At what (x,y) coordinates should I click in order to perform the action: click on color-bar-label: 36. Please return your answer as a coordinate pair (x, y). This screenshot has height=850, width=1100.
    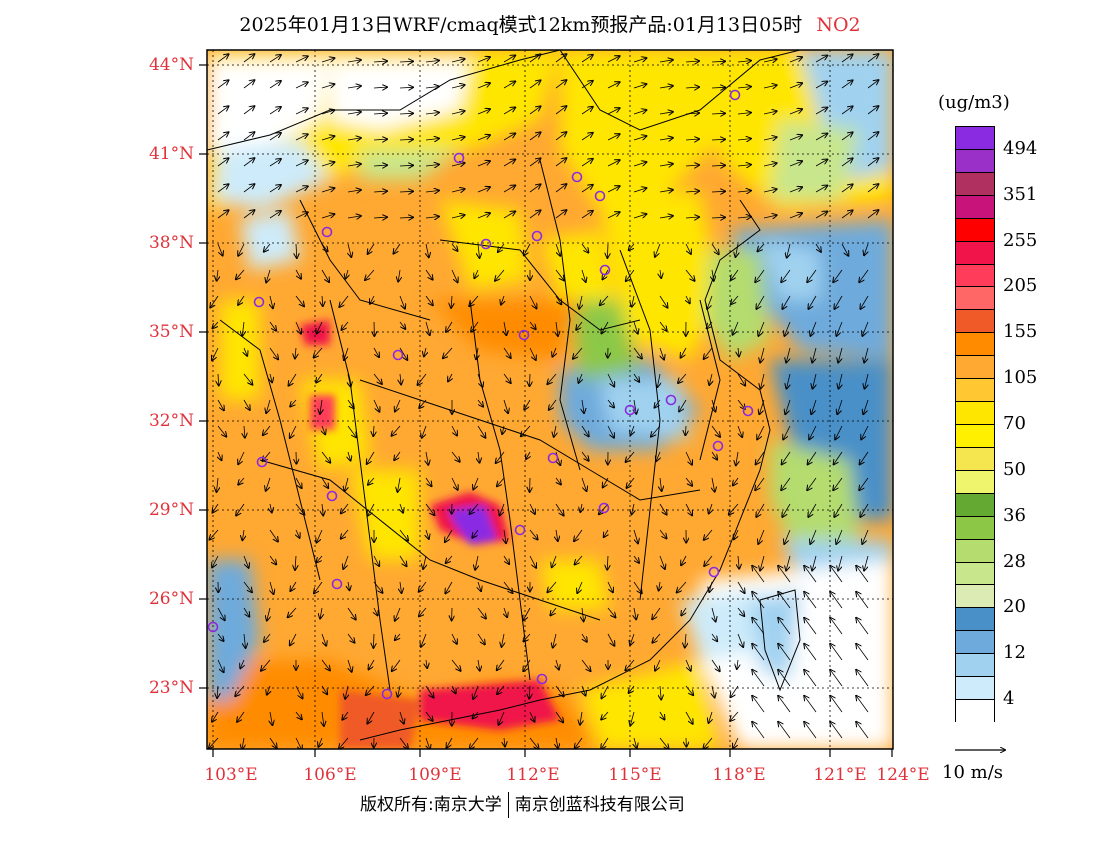
    Looking at the image, I should click on (1014, 515).